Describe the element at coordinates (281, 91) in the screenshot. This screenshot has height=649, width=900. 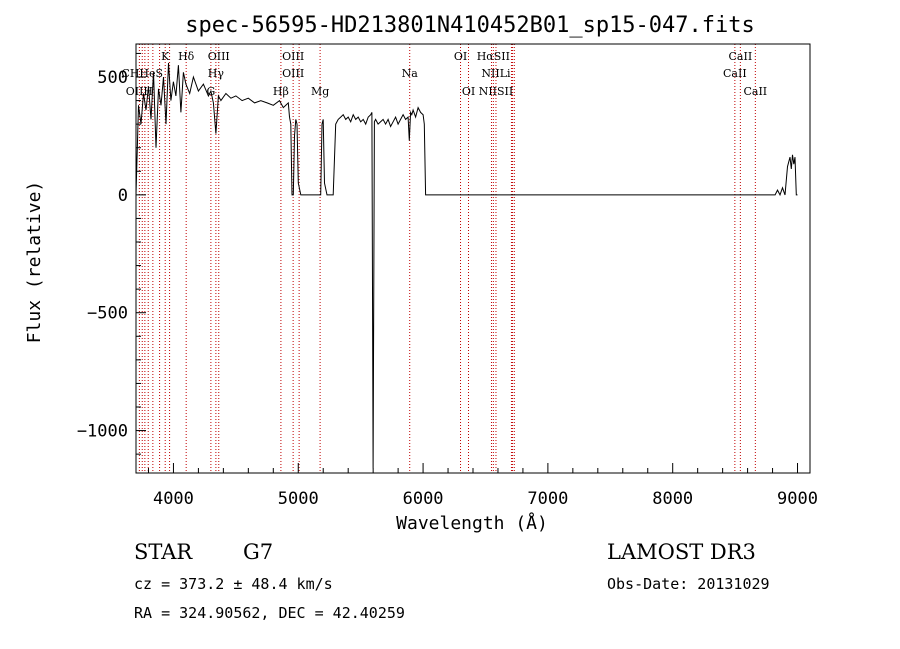
I see `line-label: Hβ` at that location.